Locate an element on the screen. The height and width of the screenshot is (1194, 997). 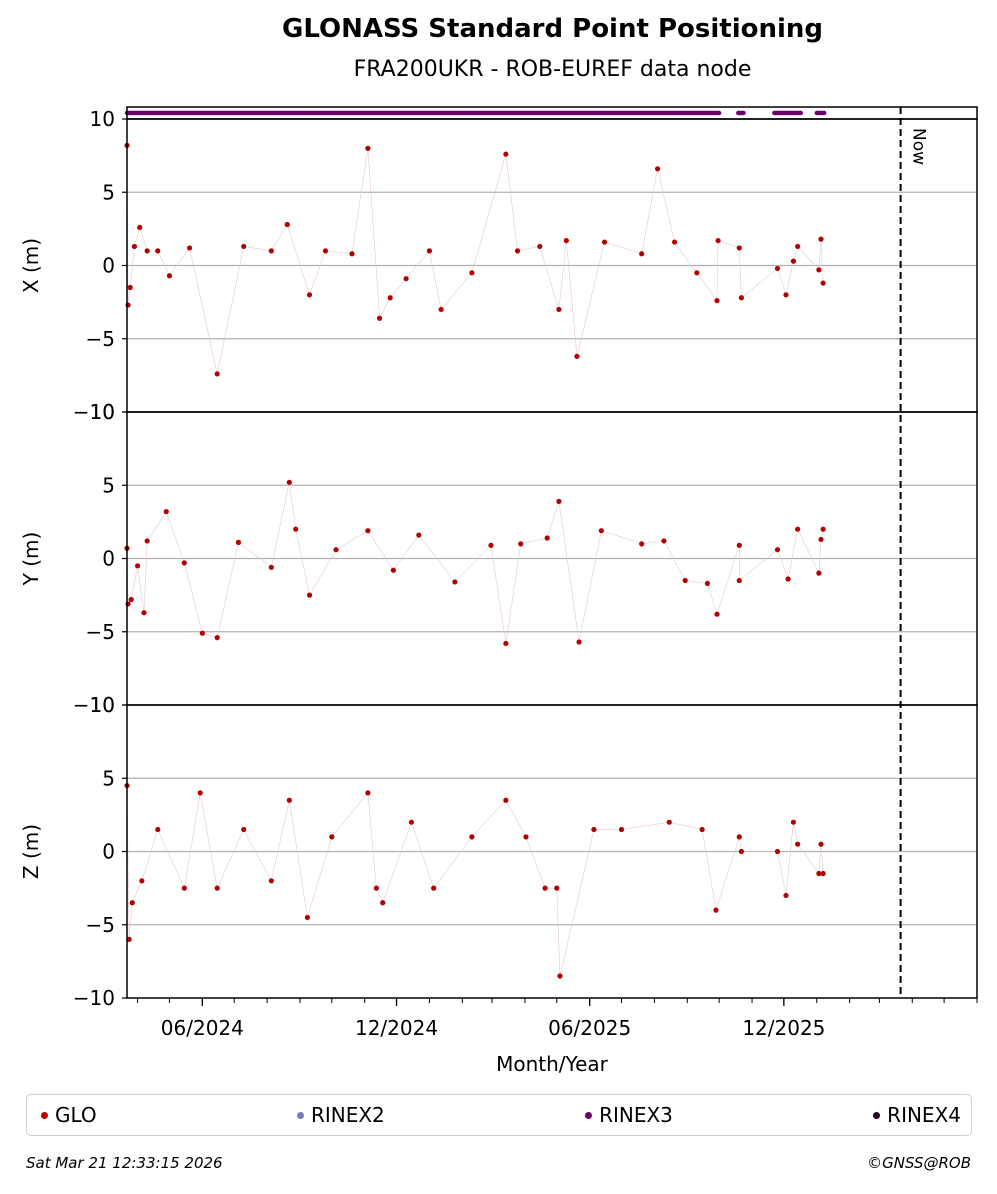
y-tick-label: −10 is located at coordinates (94, 412).